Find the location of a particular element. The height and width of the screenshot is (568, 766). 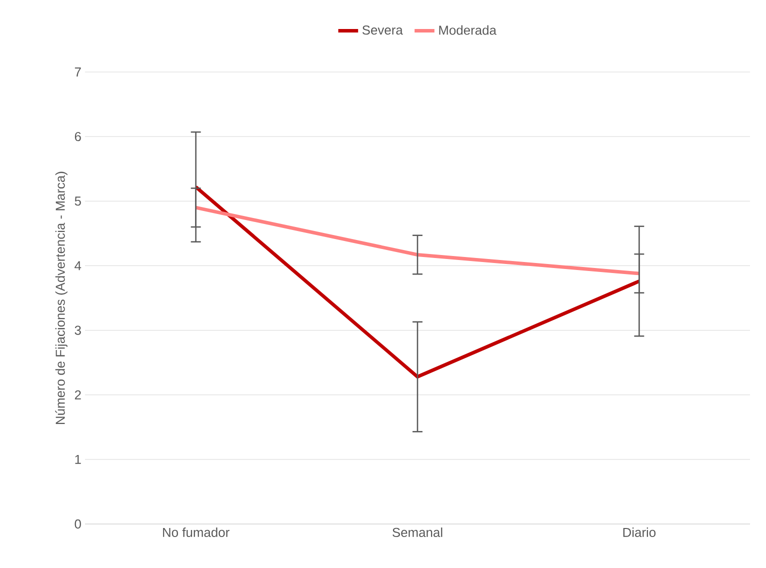

y-tick-label: 0 is located at coordinates (77, 524).